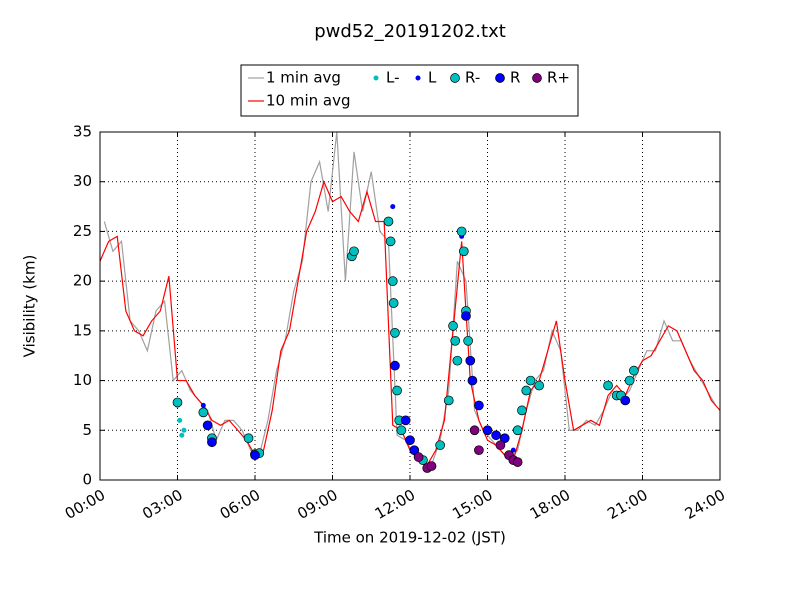  What do you see at coordinates (82, 281) in the screenshot?
I see `y-tick-label: 20` at bounding box center [82, 281].